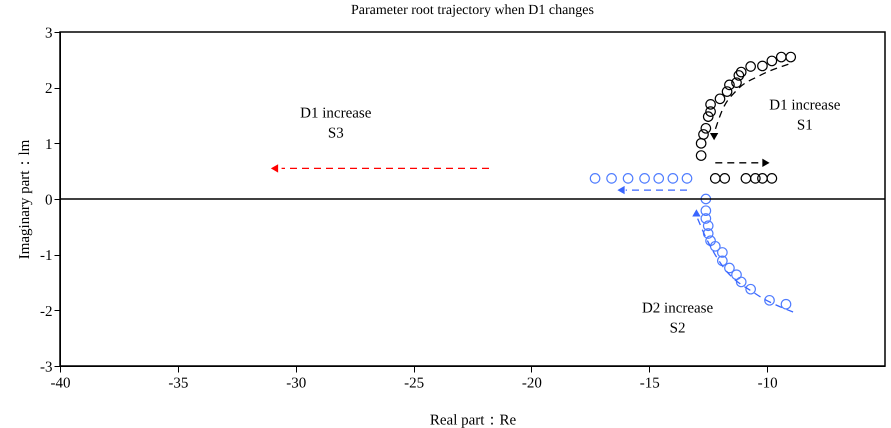 This screenshot has height=428, width=891. Describe the element at coordinates (678, 318) in the screenshot. I see `annotation: D2 increase S2` at that location.